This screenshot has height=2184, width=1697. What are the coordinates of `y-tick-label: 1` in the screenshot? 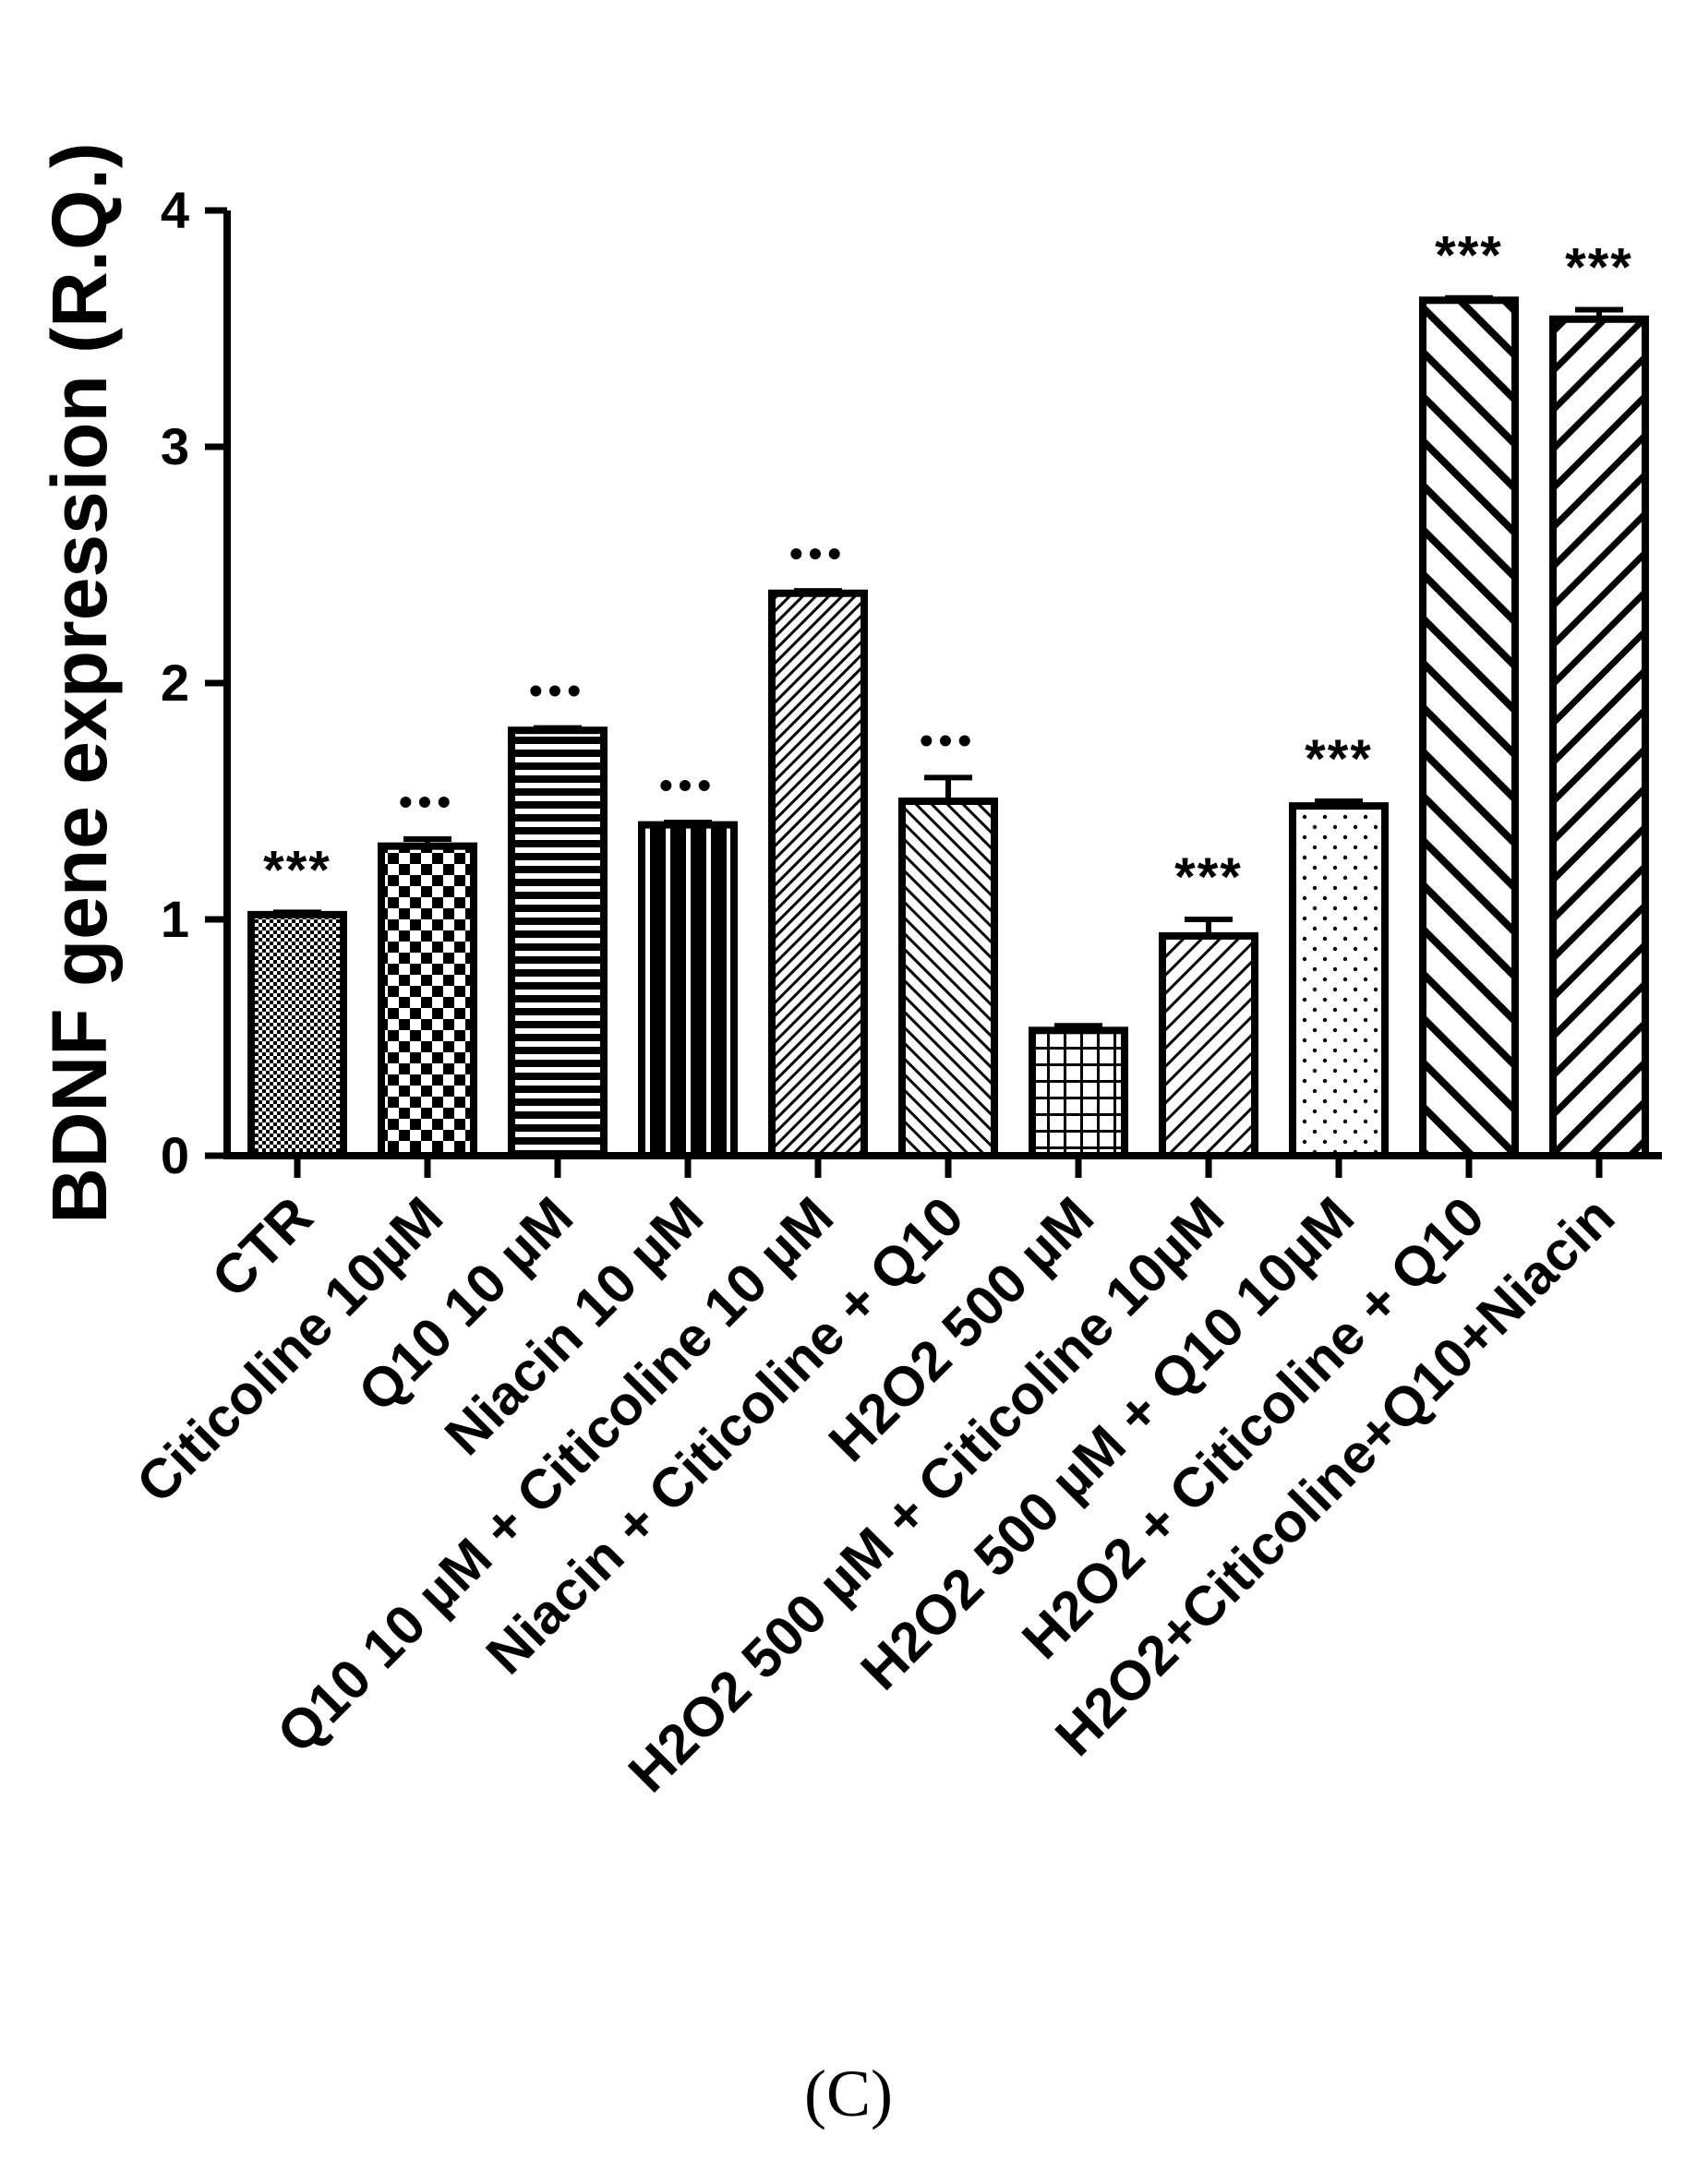 It's located at (175, 919).